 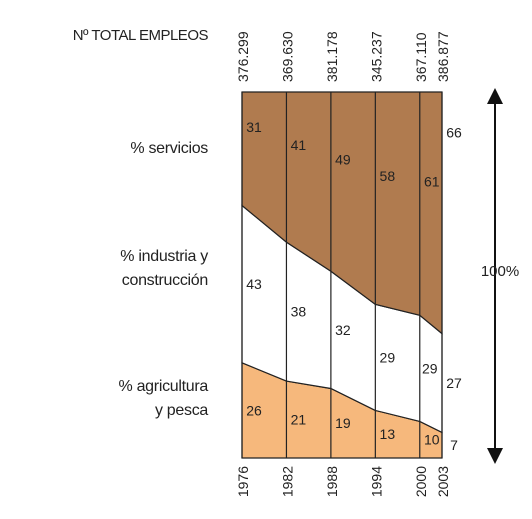 I want to click on value-label: 38, so click(x=299, y=312).